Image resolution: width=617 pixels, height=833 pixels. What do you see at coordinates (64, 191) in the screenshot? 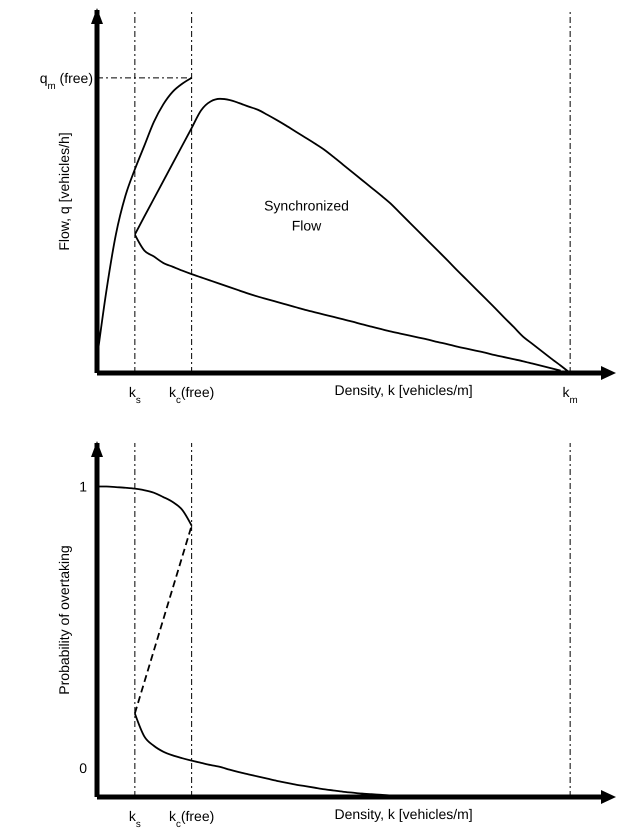
I see `y-axis-title: Flow, q [vehicles/h]` at bounding box center [64, 191].